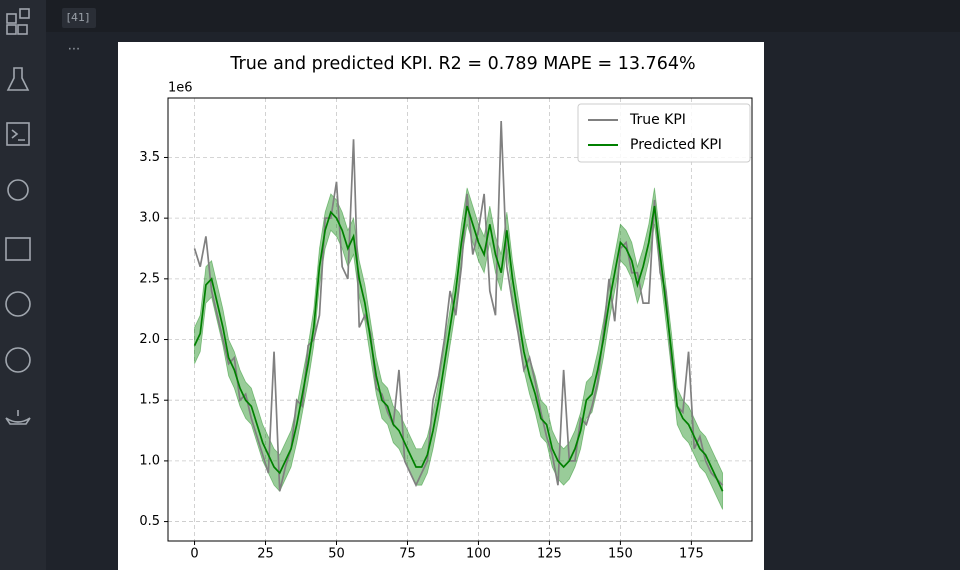 This screenshot has width=960, height=570. Describe the element at coordinates (18, 190) in the screenshot. I see `r-icon` at that location.